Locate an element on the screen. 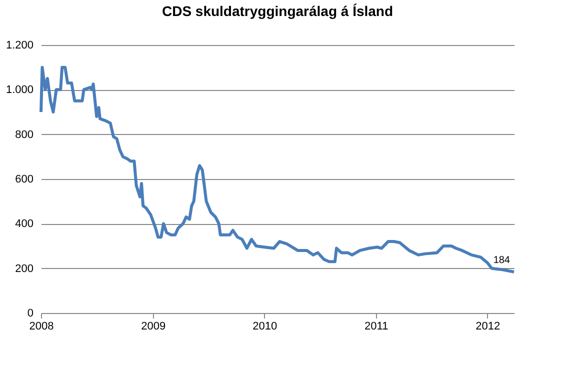 The height and width of the screenshot is (387, 581). y-tick-label: 1.200 is located at coordinates (20, 46).